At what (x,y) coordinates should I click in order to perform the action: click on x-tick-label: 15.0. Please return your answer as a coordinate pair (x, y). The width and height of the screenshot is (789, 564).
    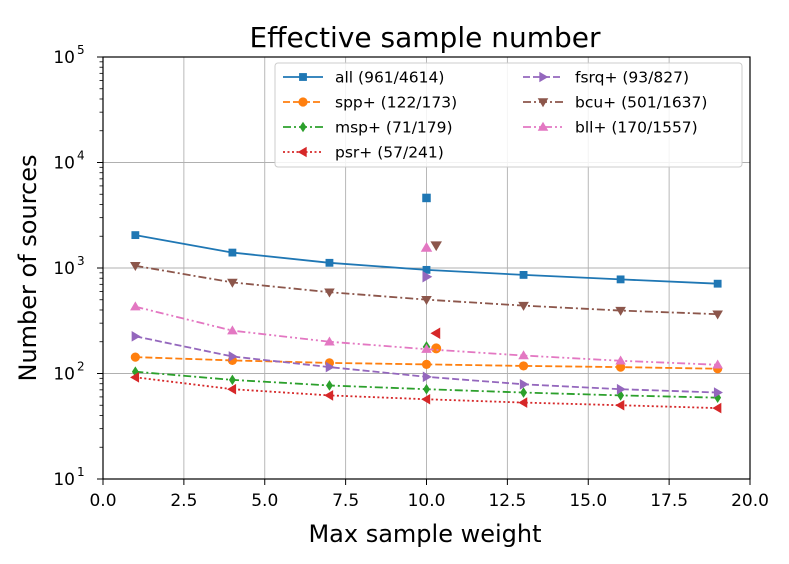
    Looking at the image, I should click on (588, 501).